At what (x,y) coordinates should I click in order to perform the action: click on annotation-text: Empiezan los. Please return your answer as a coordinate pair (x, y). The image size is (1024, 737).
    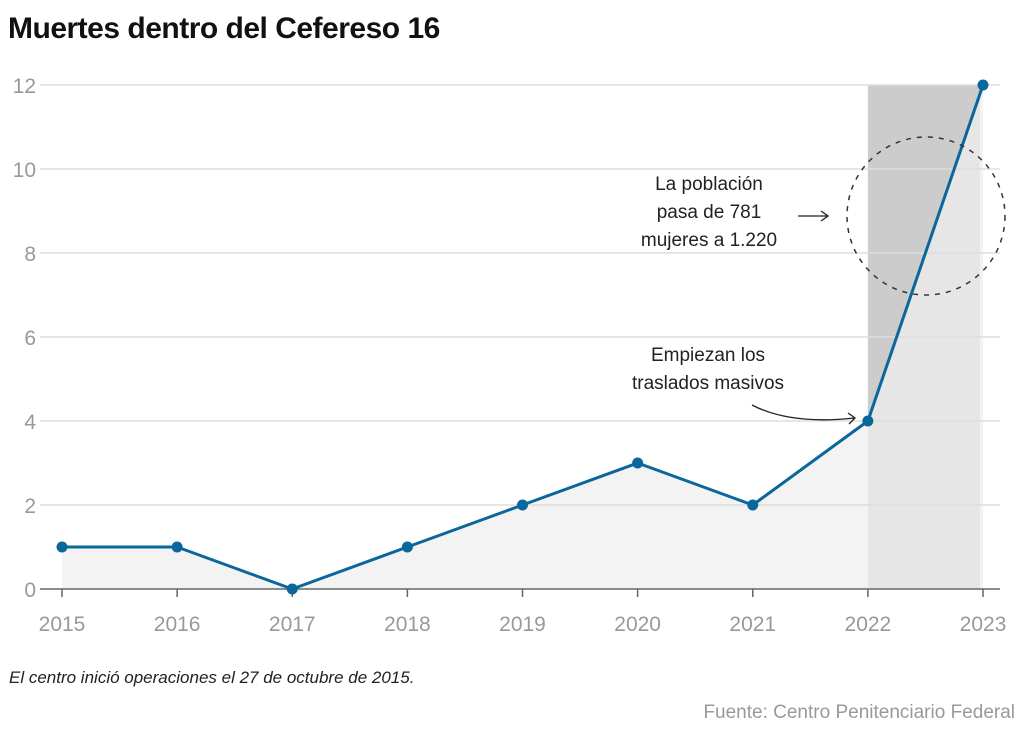
    Looking at the image, I should click on (708, 355).